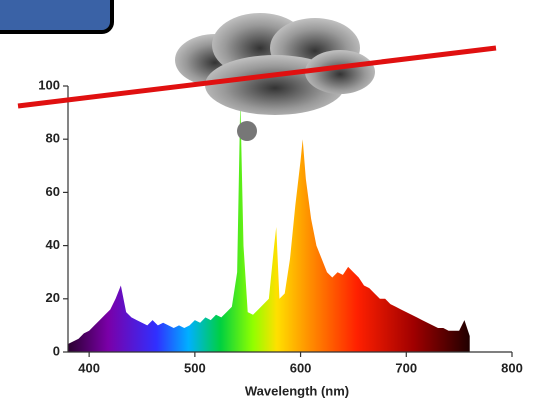 The width and height of the screenshot is (551, 408). Describe the element at coordinates (49, 84) in the screenshot. I see `y-tick-label: 100` at that location.